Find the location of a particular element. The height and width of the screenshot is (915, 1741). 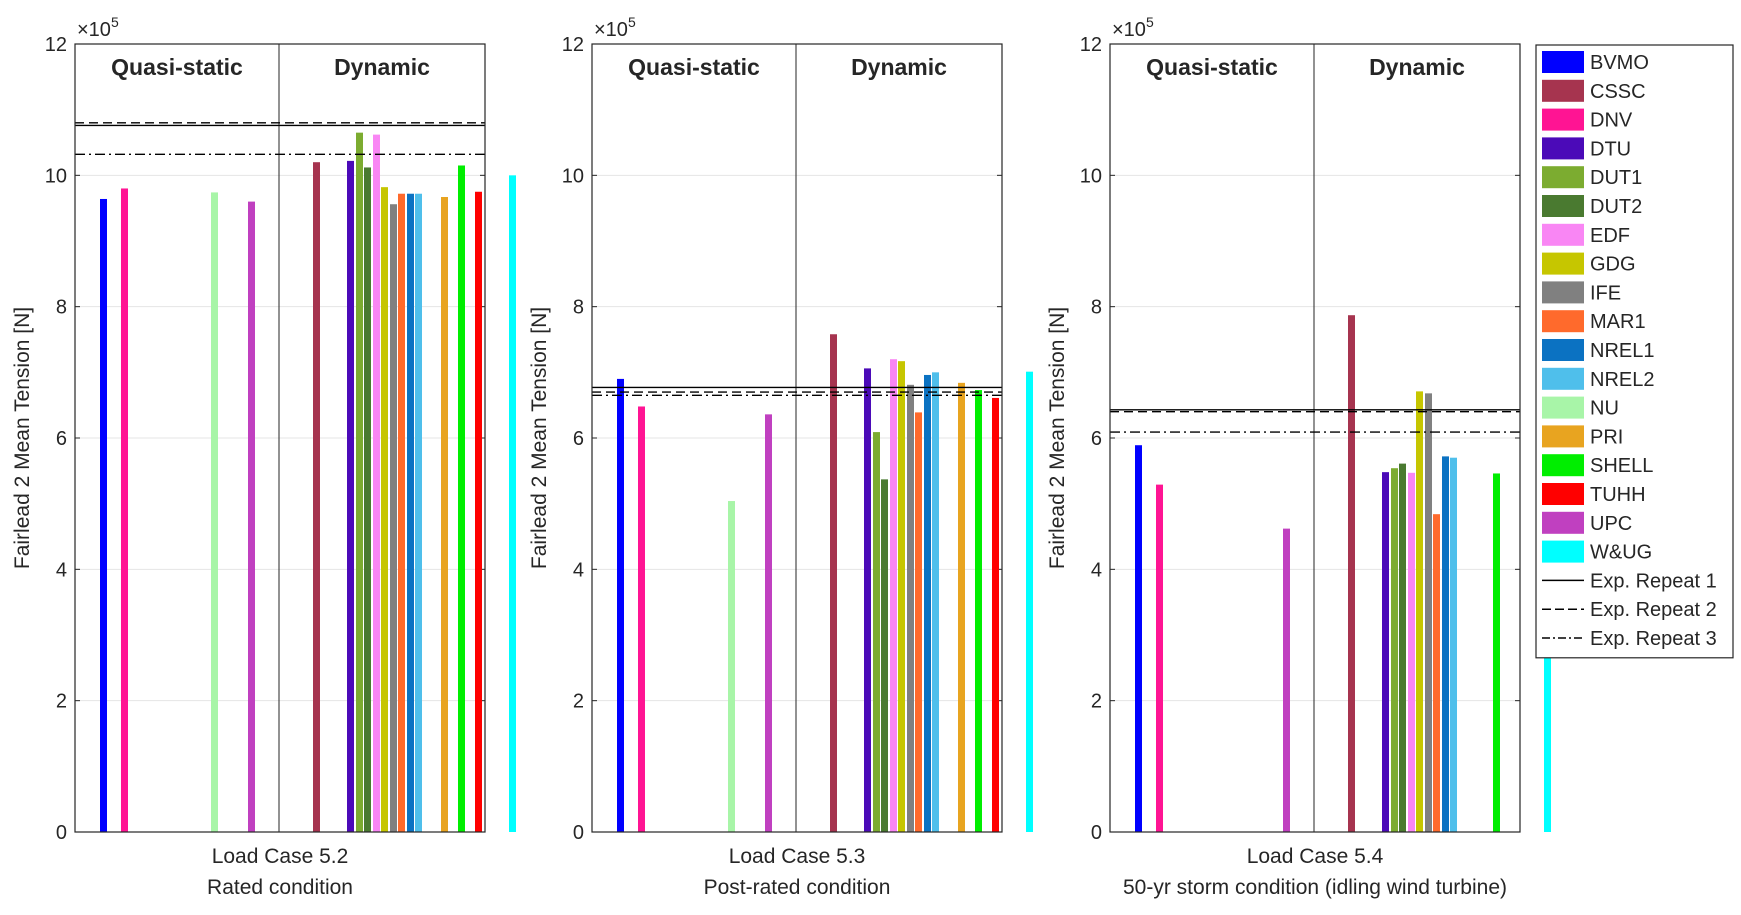

bar-cssc is located at coordinates (316, 497).